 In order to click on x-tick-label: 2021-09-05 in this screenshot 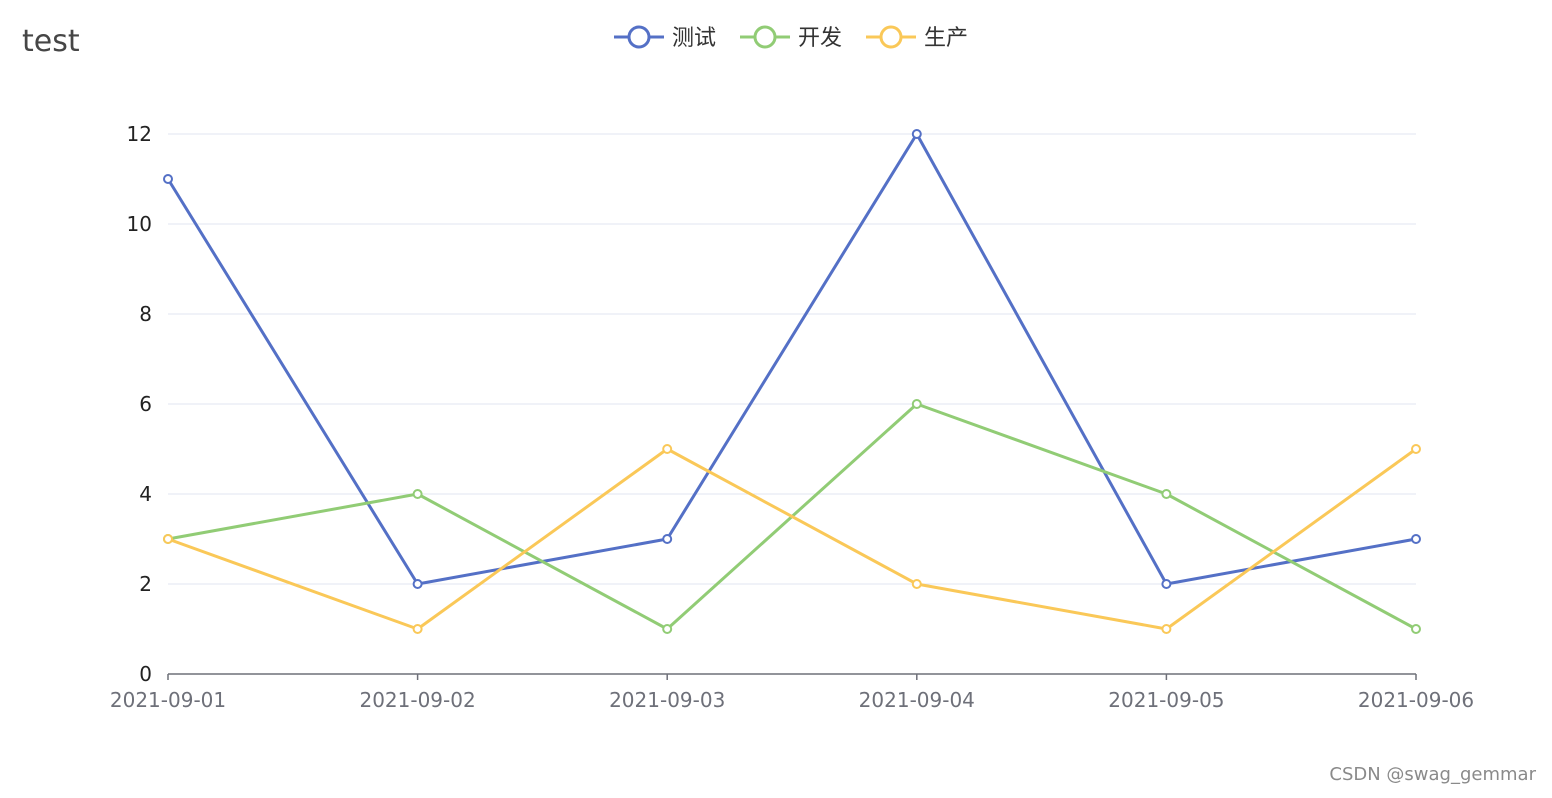, I will do `click(1166, 700)`.